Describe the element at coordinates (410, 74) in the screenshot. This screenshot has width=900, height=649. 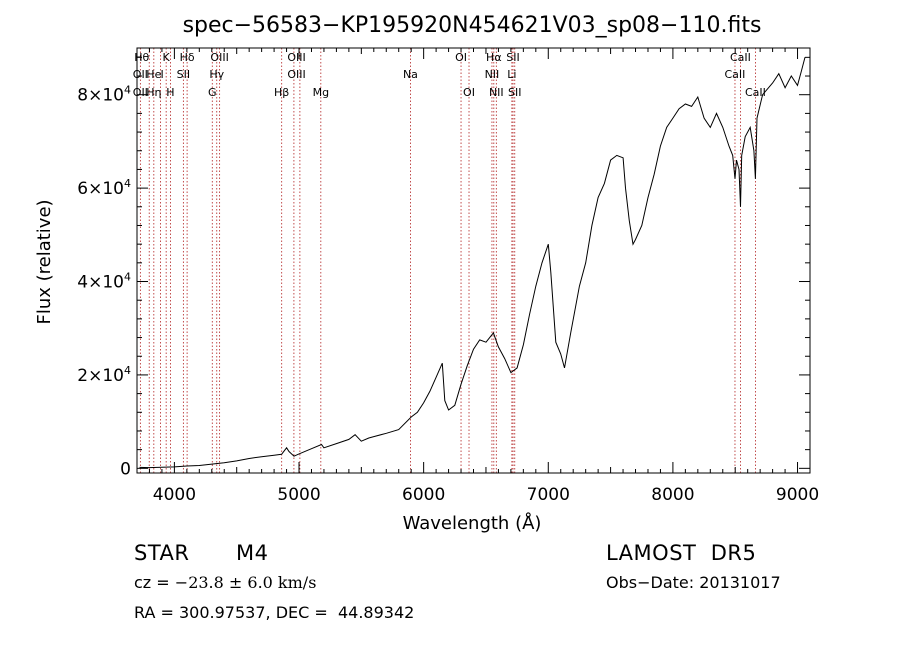
I see `spectral-line-label: Na` at that location.